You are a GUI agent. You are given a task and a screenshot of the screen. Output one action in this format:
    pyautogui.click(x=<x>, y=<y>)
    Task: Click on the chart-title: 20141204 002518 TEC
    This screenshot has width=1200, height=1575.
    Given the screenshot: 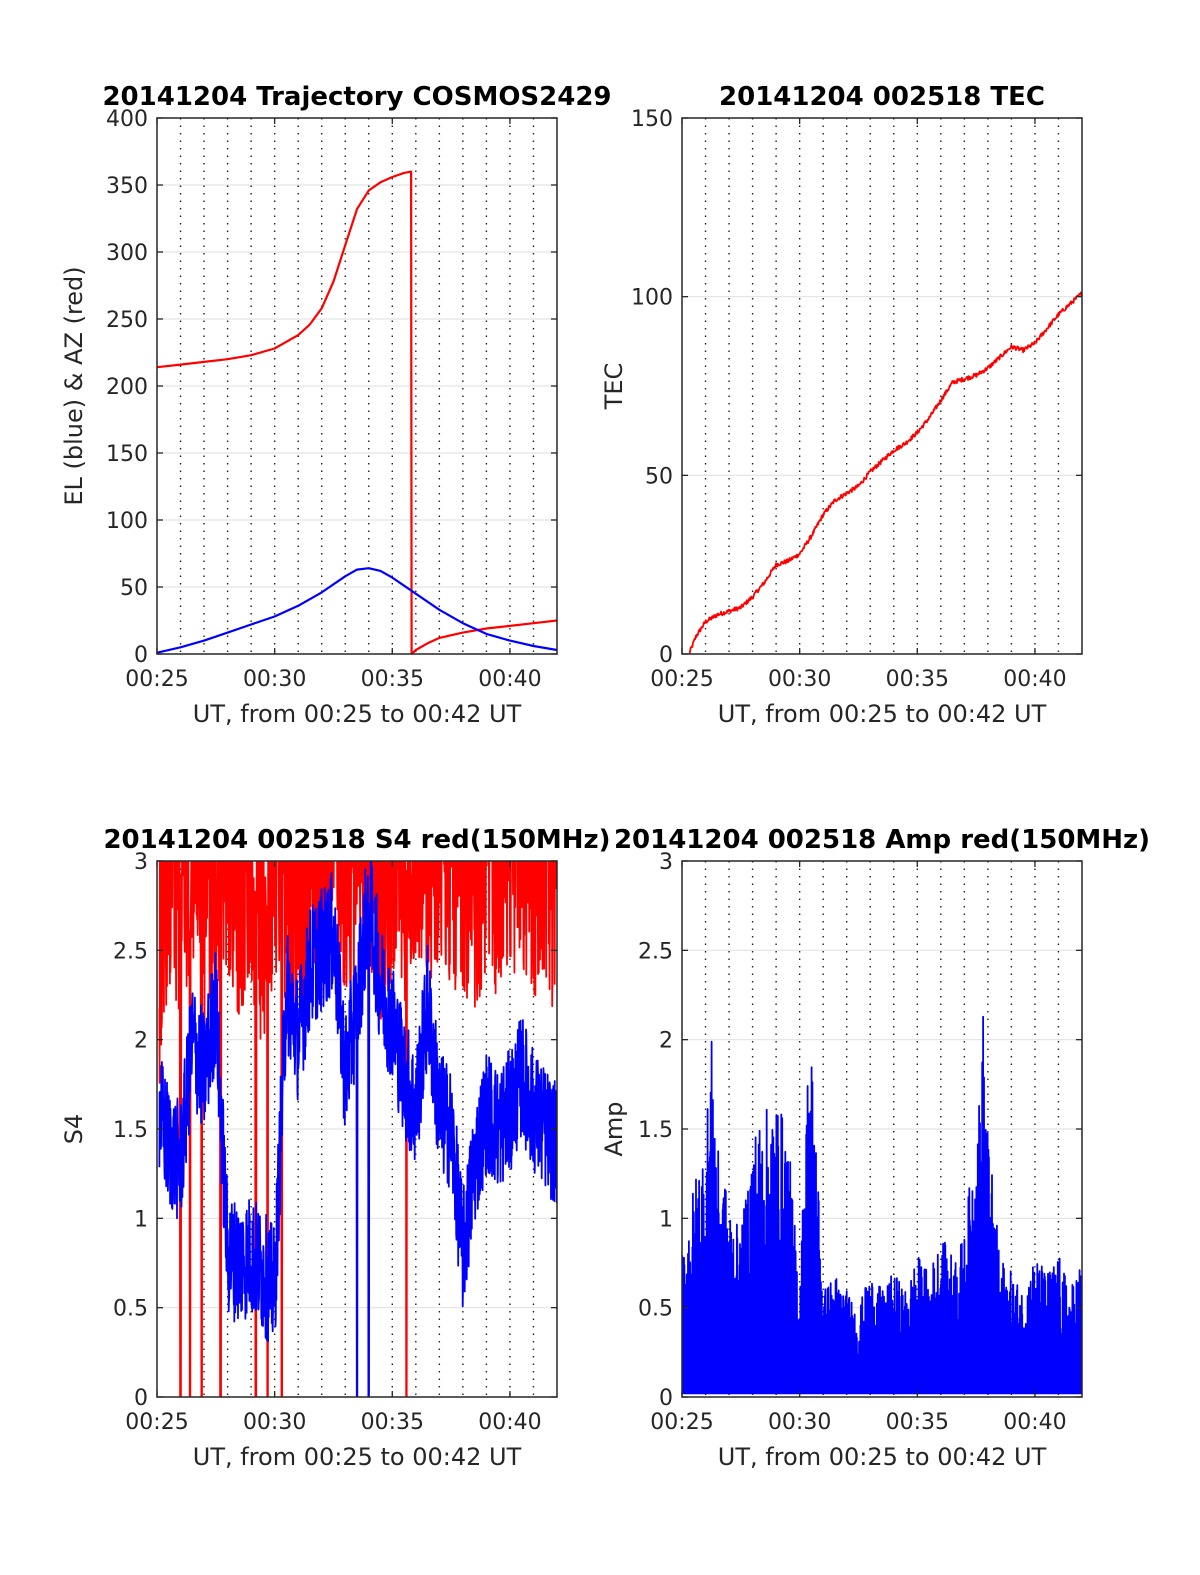 What is the action you would take?
    pyautogui.click(x=882, y=97)
    